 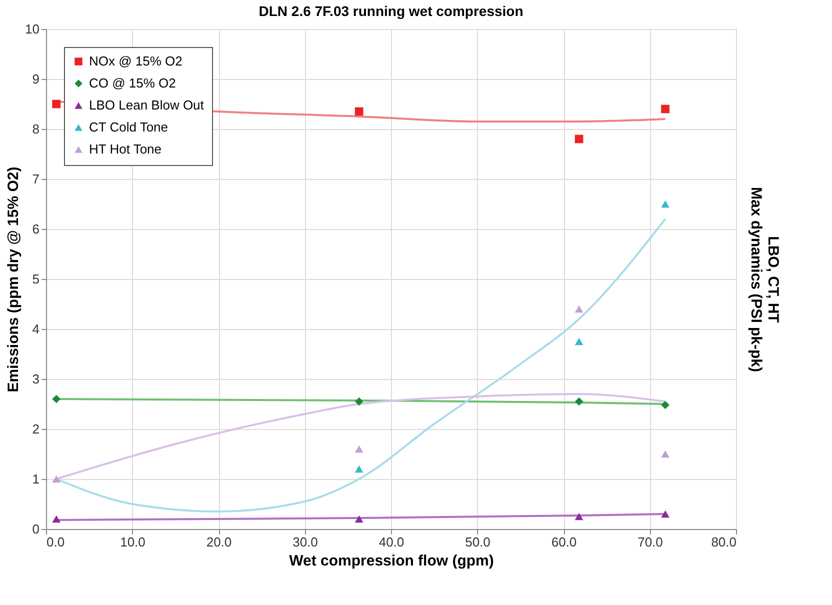 What do you see at coordinates (128, 127) in the screenshot?
I see `legend-label: CT Cold Tone` at bounding box center [128, 127].